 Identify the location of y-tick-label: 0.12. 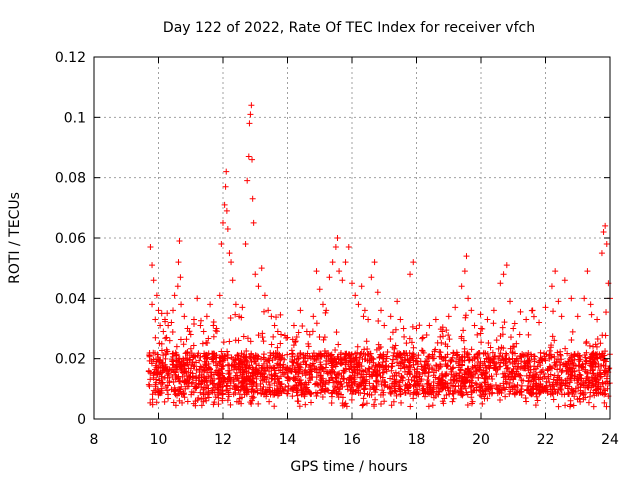
(70, 58).